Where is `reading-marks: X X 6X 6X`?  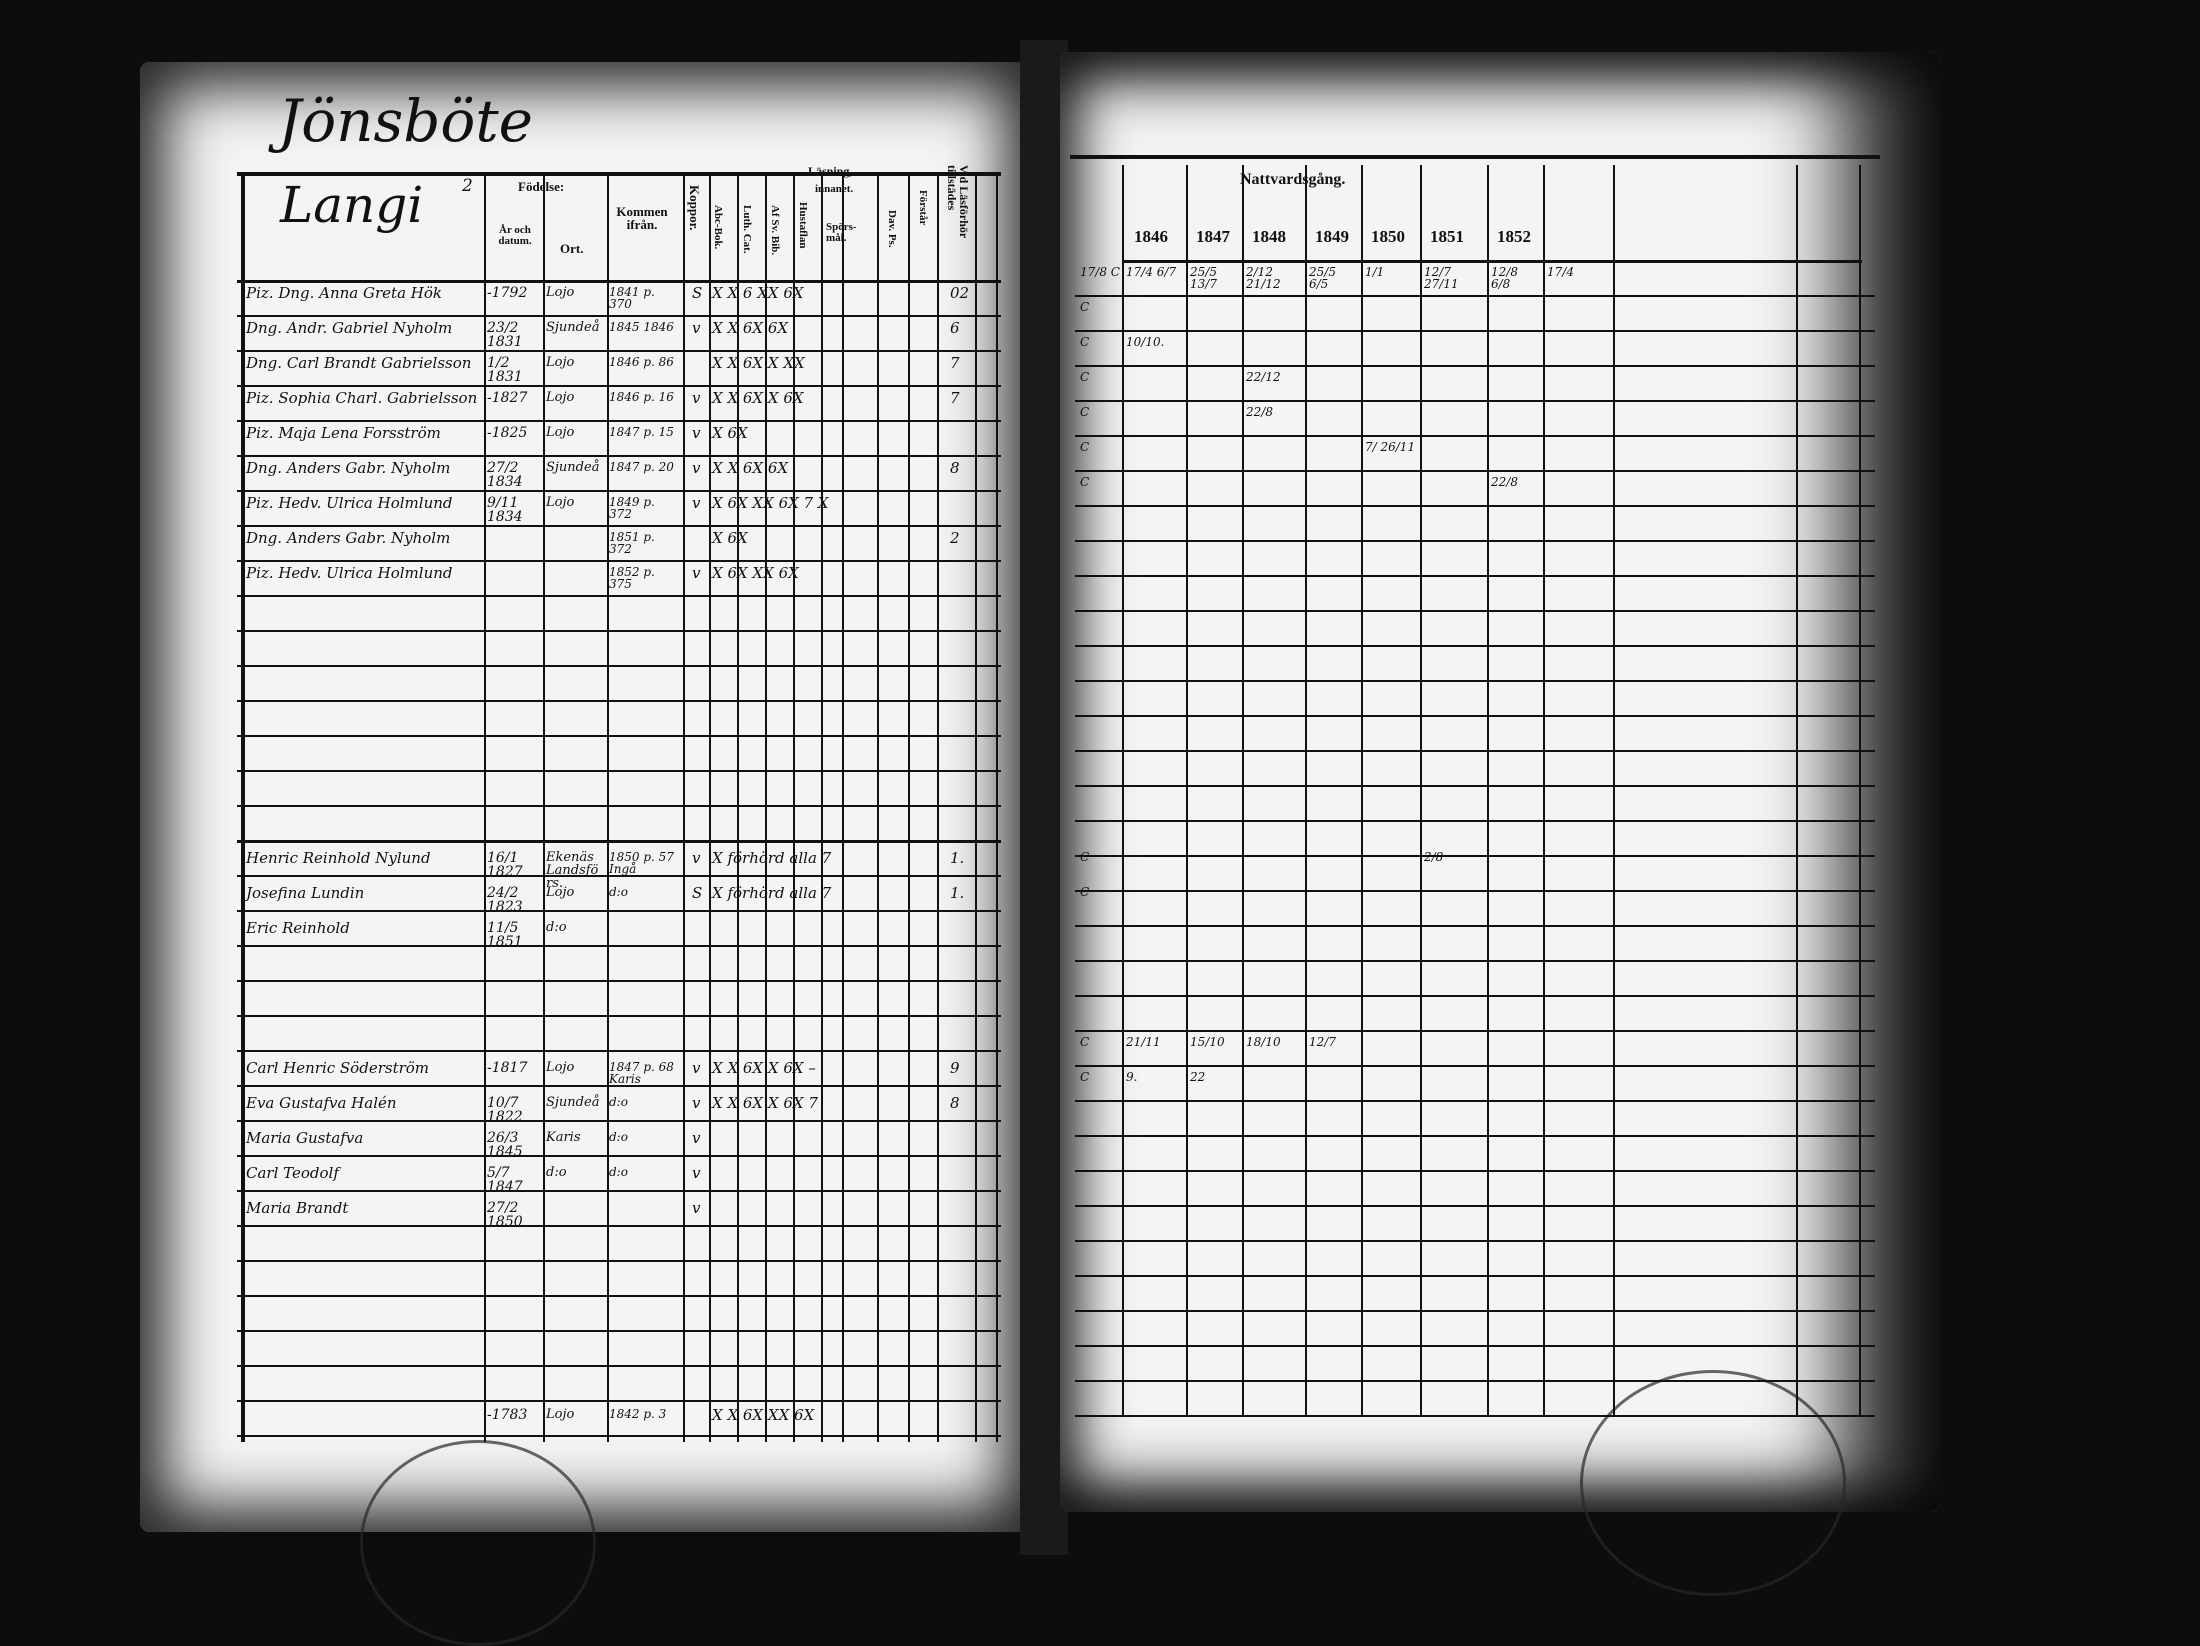
reading-marks: X X 6X 6X is located at coordinates (750, 328).